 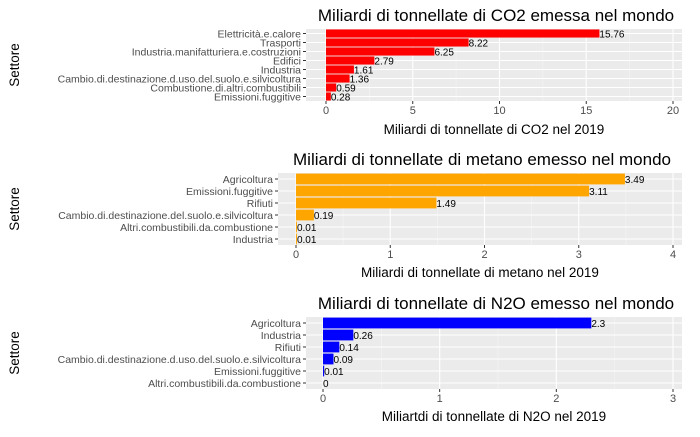 What do you see at coordinates (346, 89) in the screenshot?
I see `data-label: 0.59` at bounding box center [346, 89].